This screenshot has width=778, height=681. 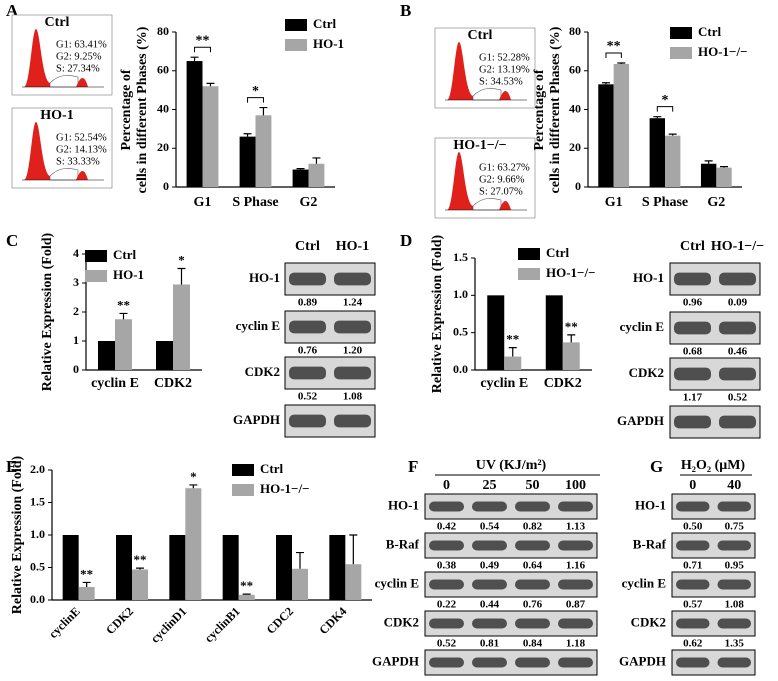 I want to click on phase-percentage: G1: 63.27%, so click(x=504, y=167).